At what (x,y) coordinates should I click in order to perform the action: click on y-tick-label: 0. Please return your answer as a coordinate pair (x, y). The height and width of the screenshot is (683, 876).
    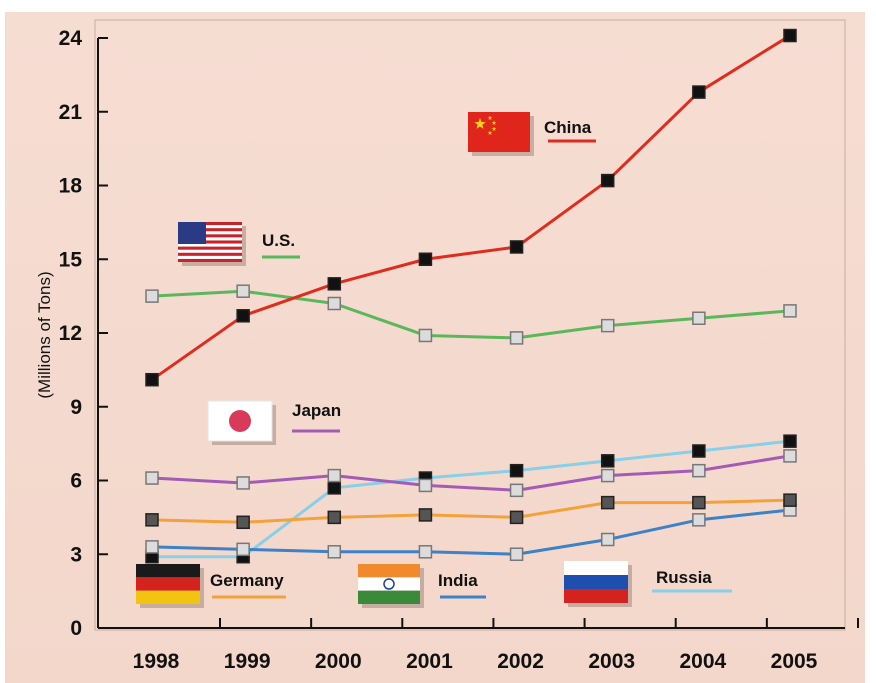
    Looking at the image, I should click on (76, 628).